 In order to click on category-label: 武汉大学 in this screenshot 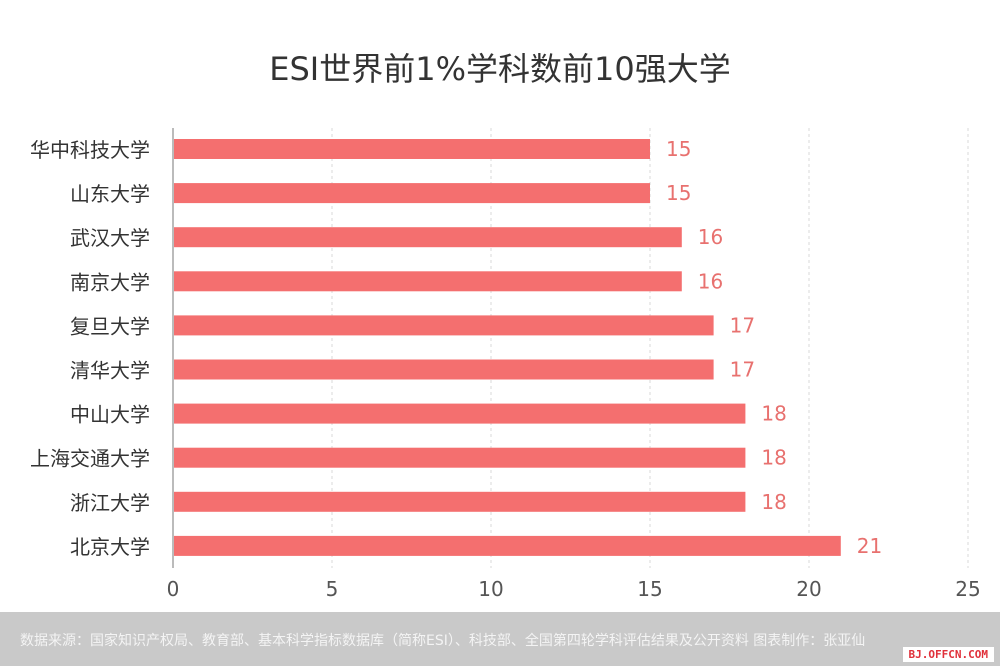, I will do `click(110, 238)`.